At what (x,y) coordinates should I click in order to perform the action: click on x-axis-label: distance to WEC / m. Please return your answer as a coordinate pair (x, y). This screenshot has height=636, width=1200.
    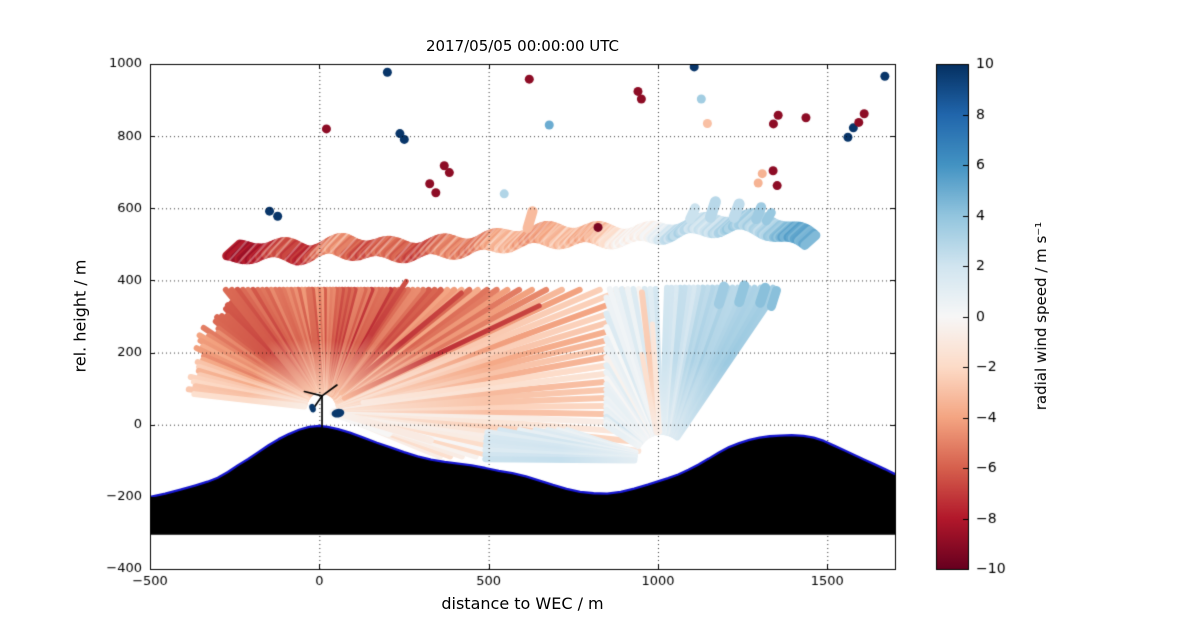
    Looking at the image, I should click on (522, 603).